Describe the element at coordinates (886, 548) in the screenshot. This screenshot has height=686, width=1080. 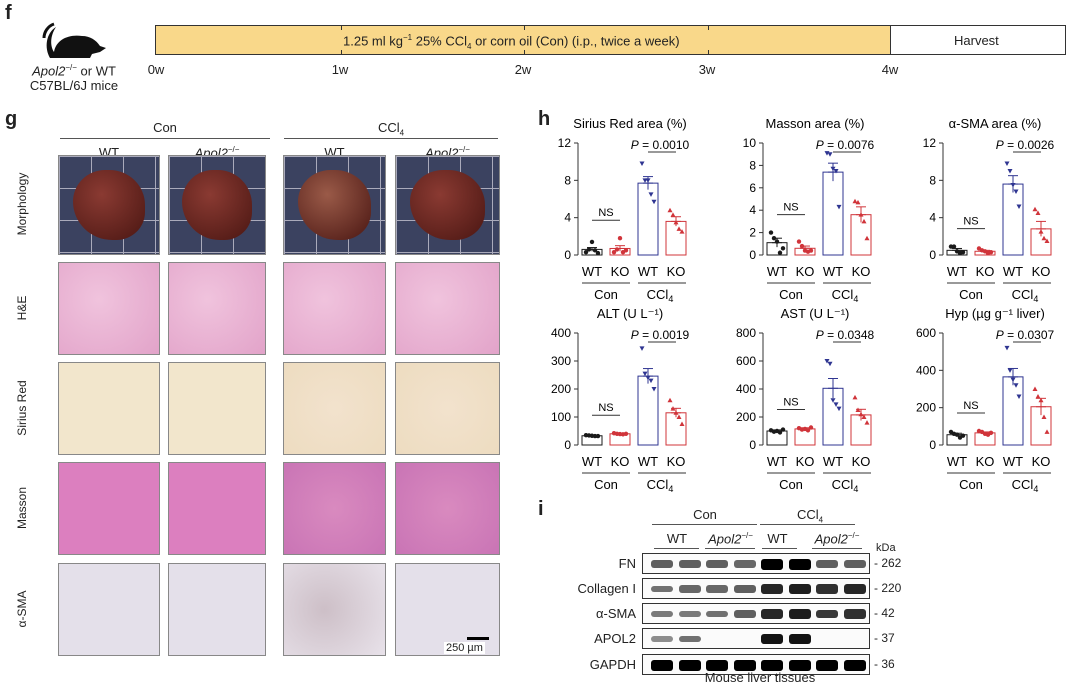
I see `kda-label: kDa` at that location.